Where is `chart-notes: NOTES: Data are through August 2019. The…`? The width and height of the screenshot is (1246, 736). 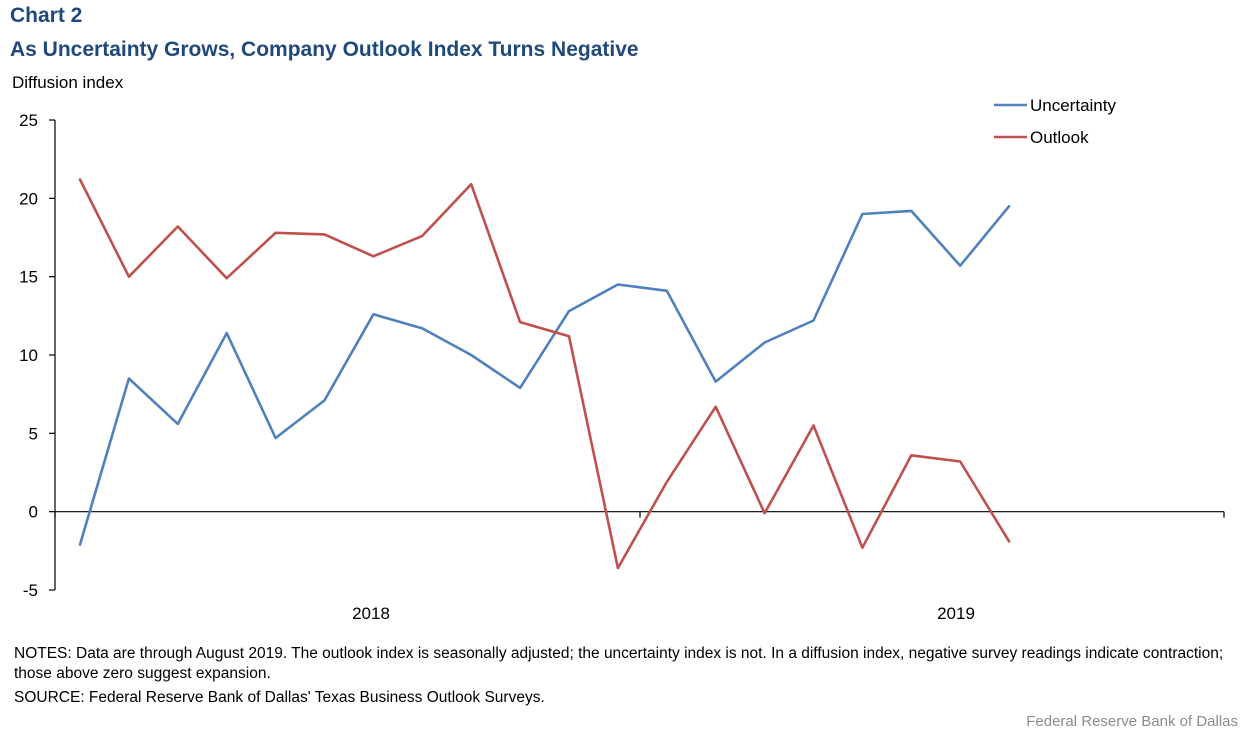
chart-notes: NOTES: Data are through August 2019. The… is located at coordinates (619, 663).